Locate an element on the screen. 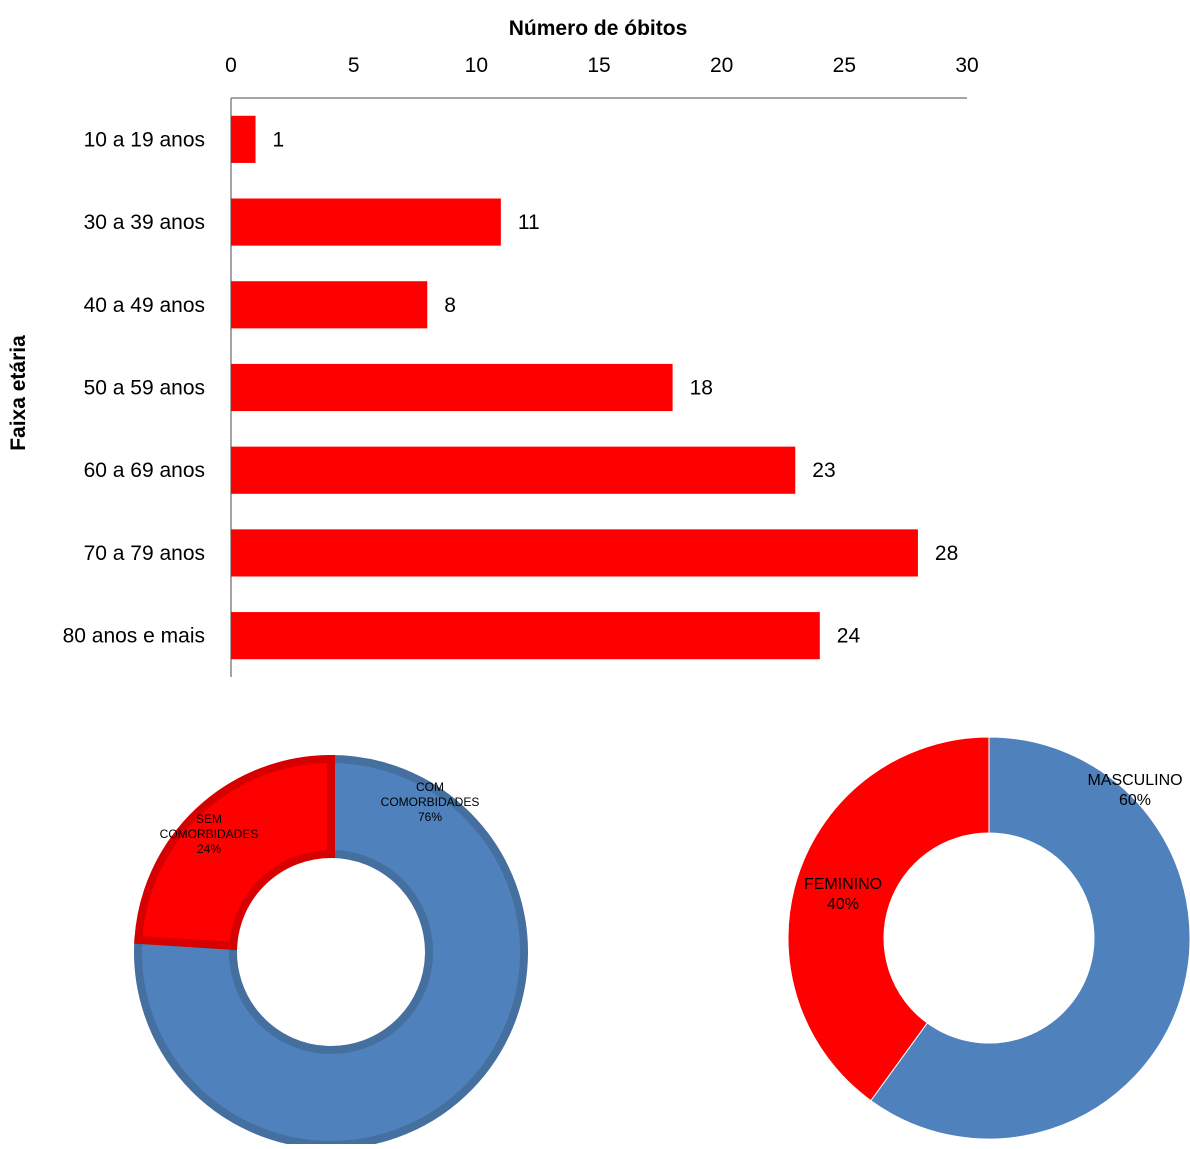 The height and width of the screenshot is (1149, 1190). y-tick-label: 80 anos e mais is located at coordinates (134, 636).